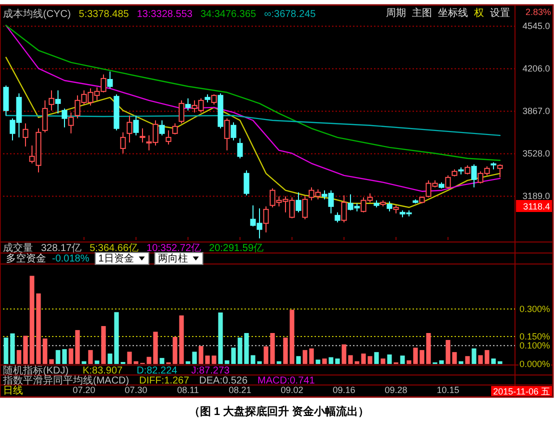 This screenshot has width=558, height=429. I want to click on annotation: 周期, so click(396, 13).